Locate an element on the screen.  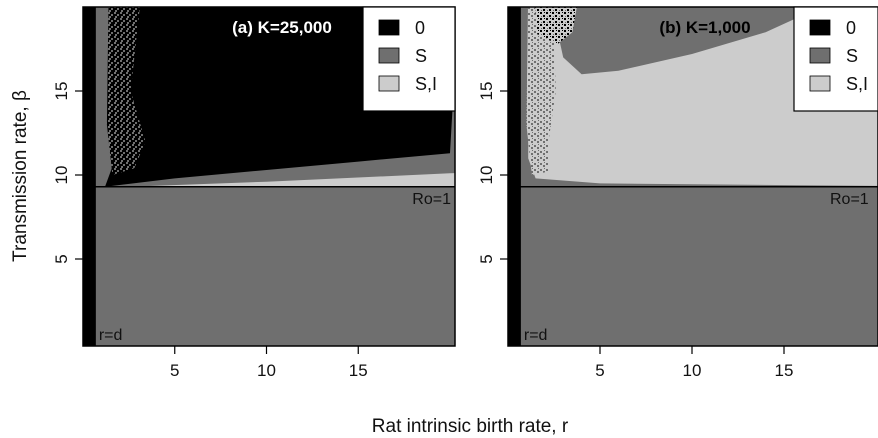
panel-b-legend: 0 S S,I is located at coordinates (835, 59).